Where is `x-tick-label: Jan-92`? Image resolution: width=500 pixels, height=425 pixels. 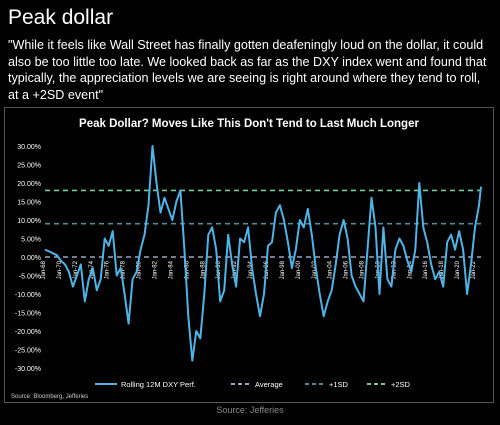 x-tick-label: Jan-92 is located at coordinates (235, 269).